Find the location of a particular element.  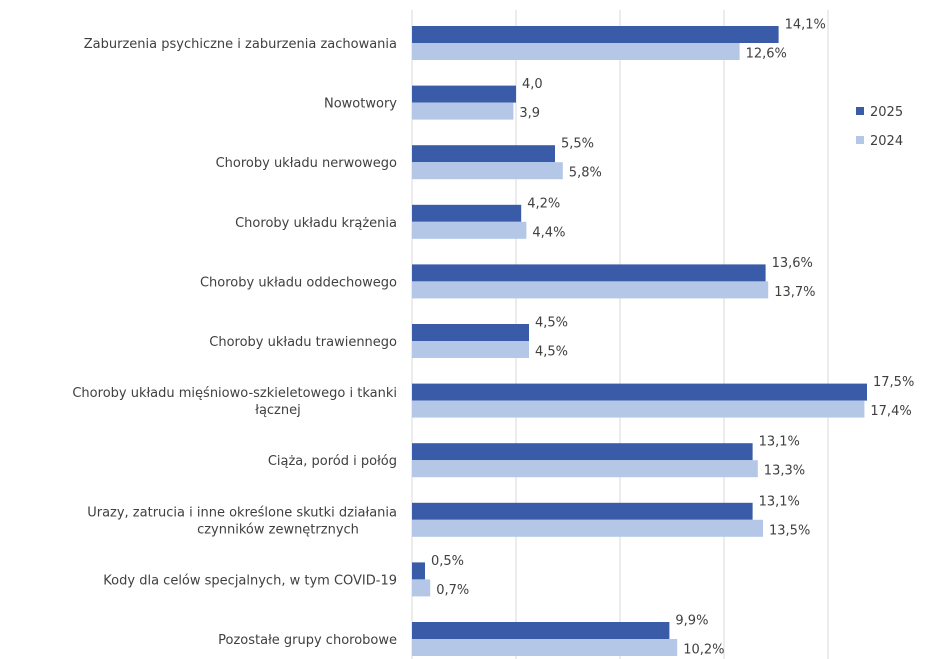

value-label-2025: 4,5% is located at coordinates (551, 323).